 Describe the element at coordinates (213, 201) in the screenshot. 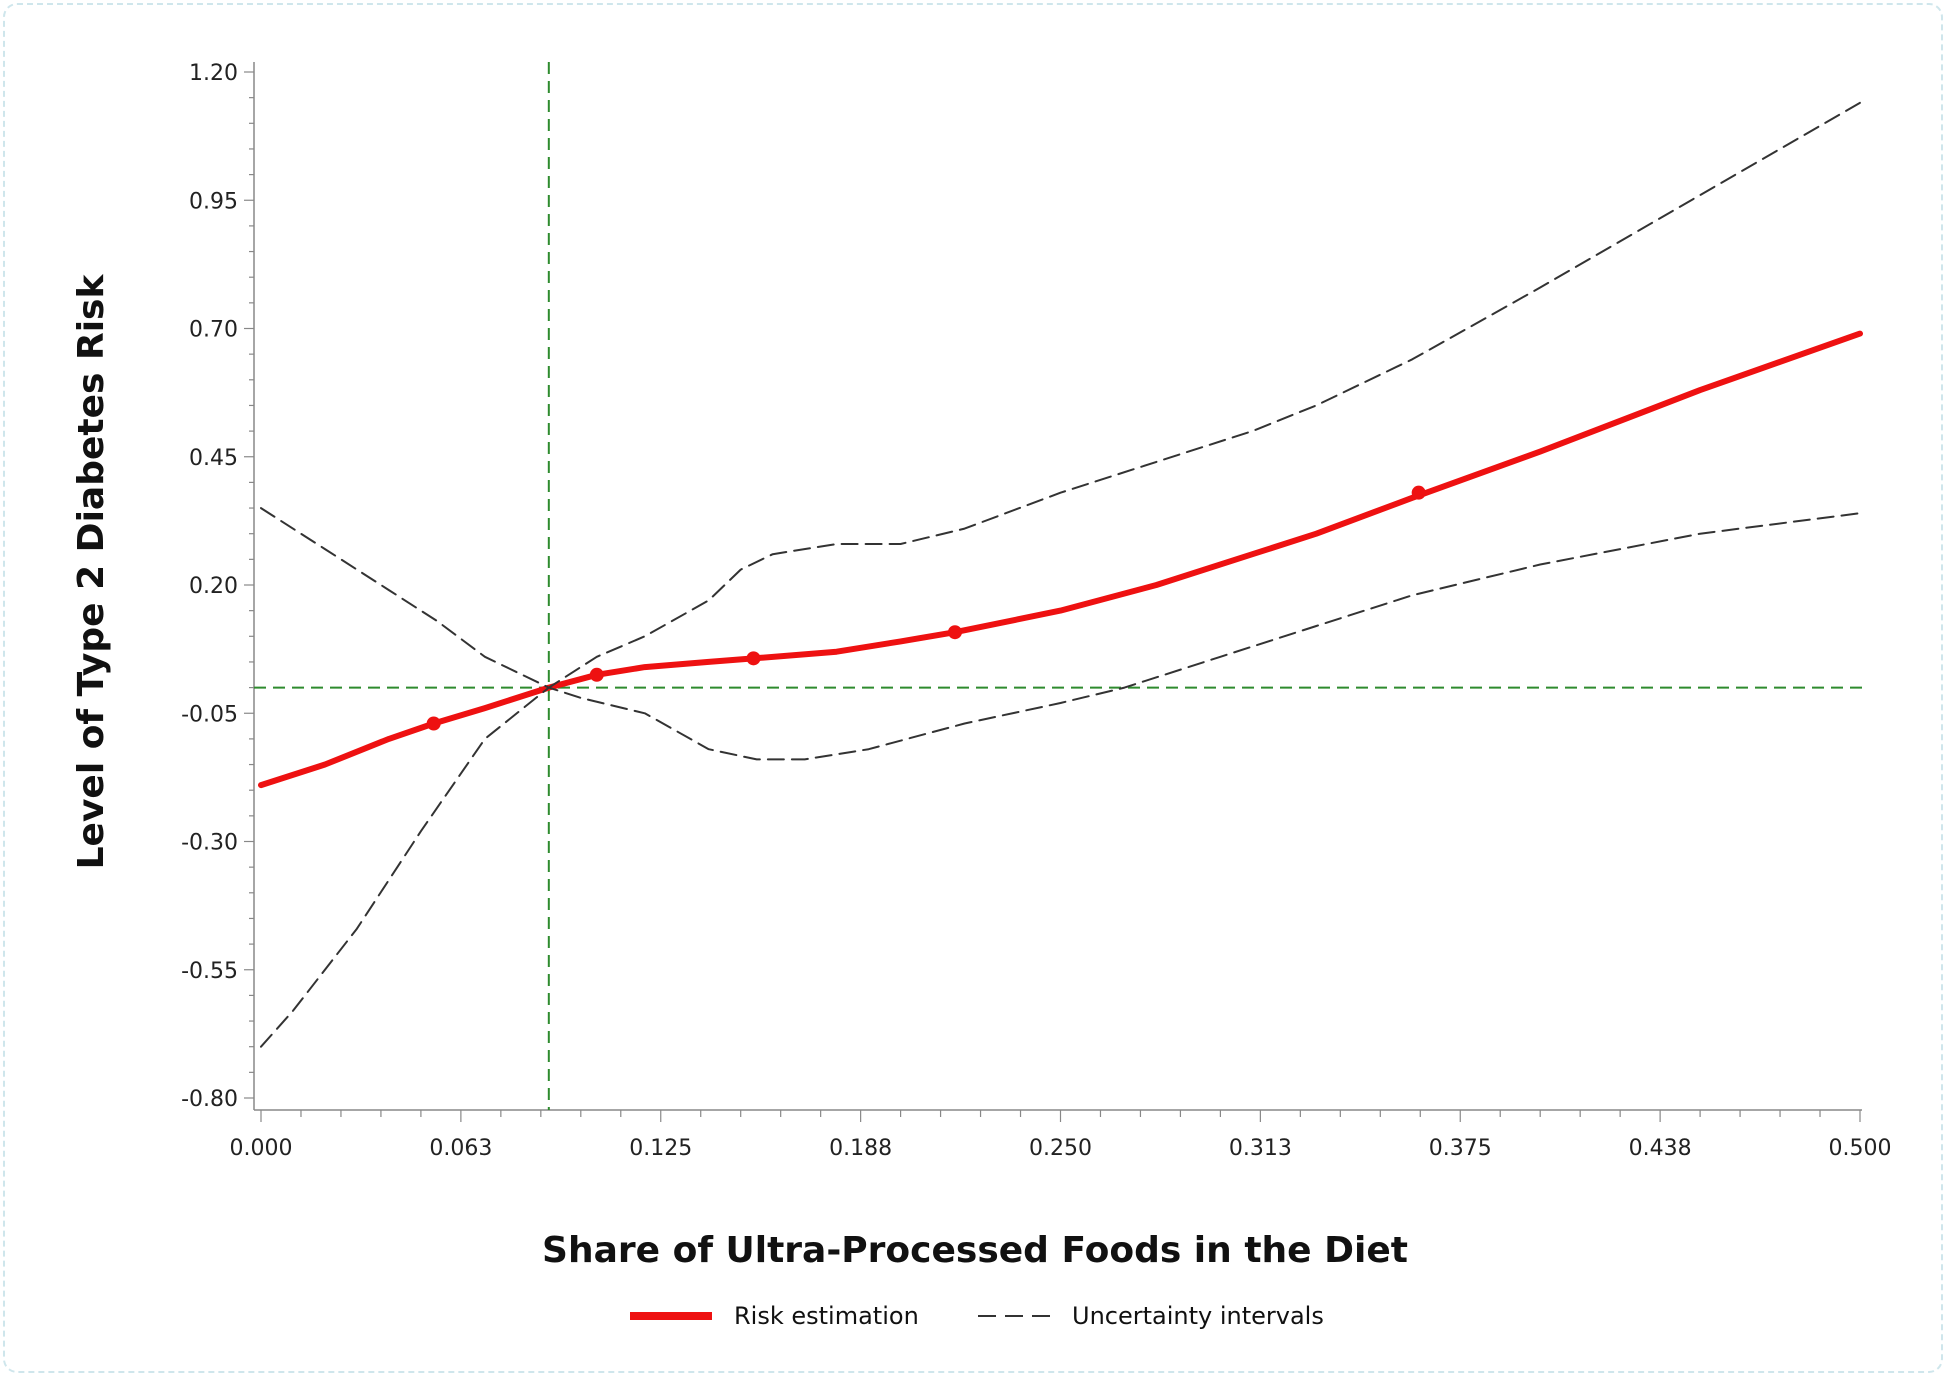

I see `y-tick-label: 0.95` at that location.